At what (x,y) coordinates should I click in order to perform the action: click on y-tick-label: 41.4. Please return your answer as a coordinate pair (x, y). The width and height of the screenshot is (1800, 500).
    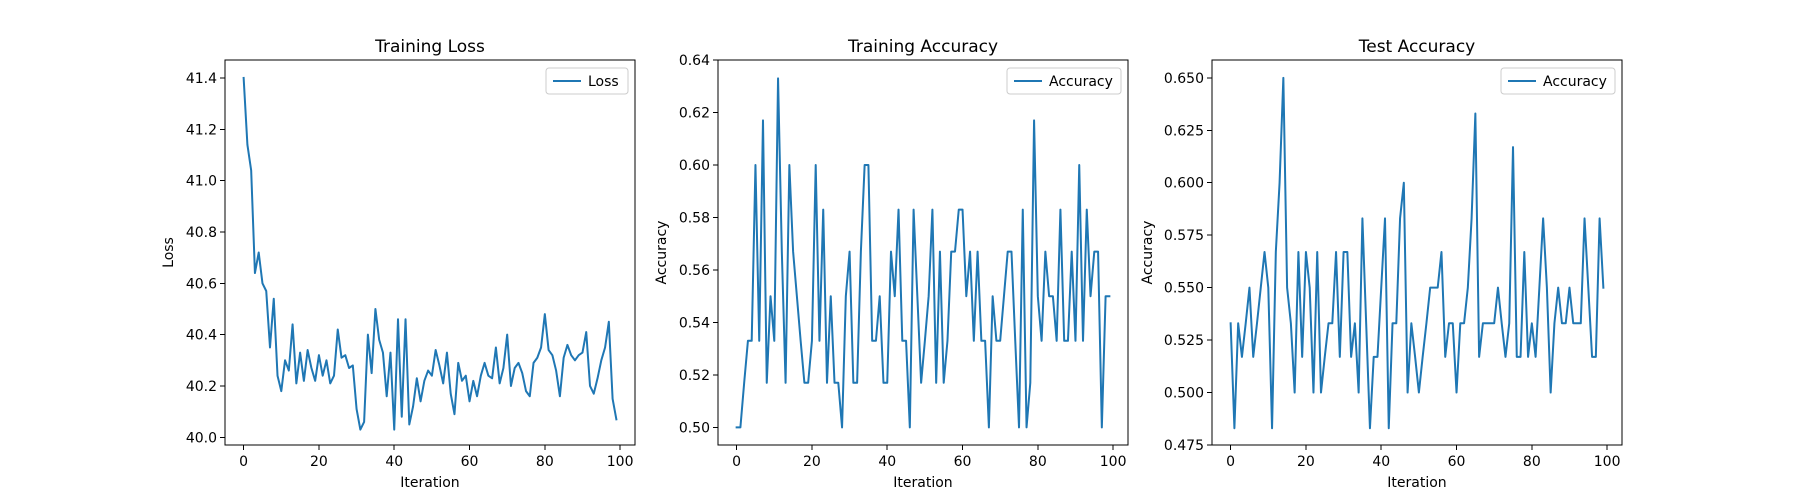
    Looking at the image, I should click on (201, 79).